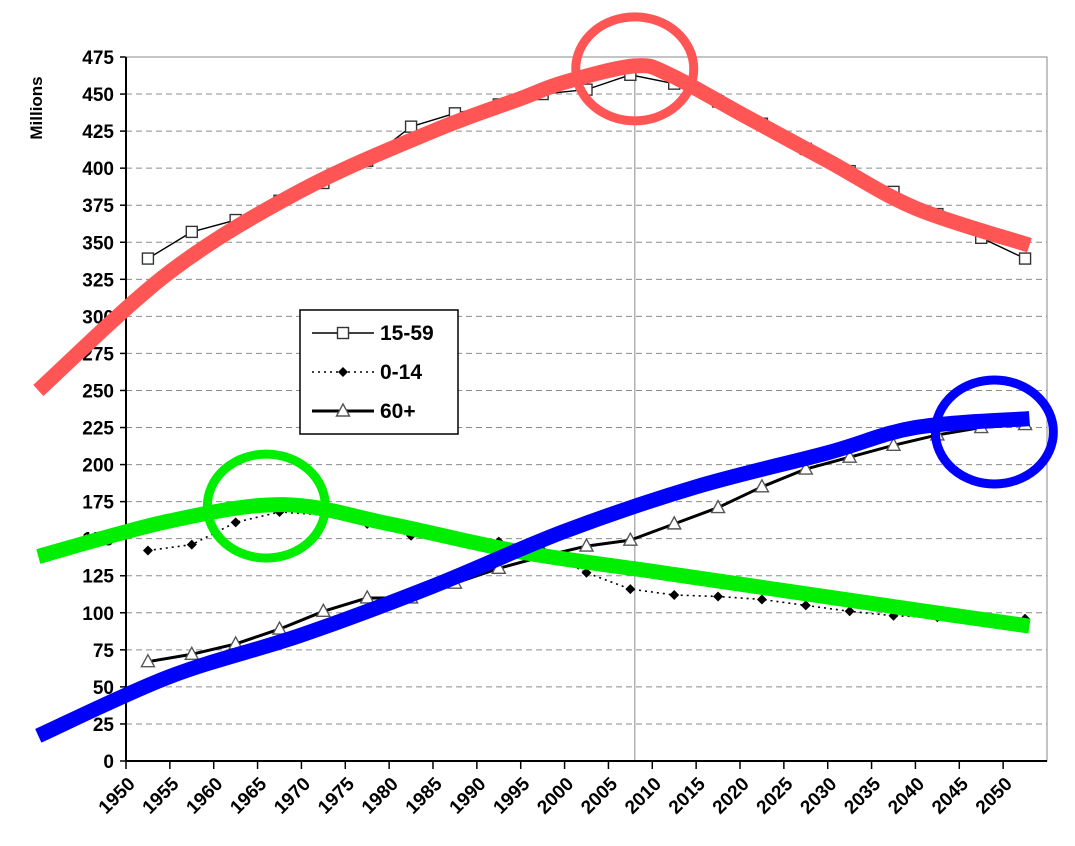 The image size is (1075, 846). Describe the element at coordinates (98, 280) in the screenshot. I see `y-tick-label: 325` at that location.